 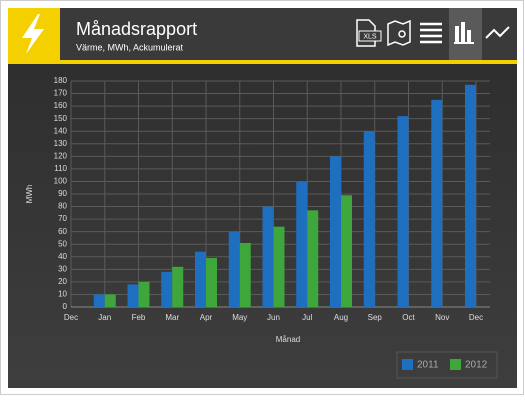 What do you see at coordinates (375, 317) in the screenshot?
I see `x-tick-label: Sep` at bounding box center [375, 317].